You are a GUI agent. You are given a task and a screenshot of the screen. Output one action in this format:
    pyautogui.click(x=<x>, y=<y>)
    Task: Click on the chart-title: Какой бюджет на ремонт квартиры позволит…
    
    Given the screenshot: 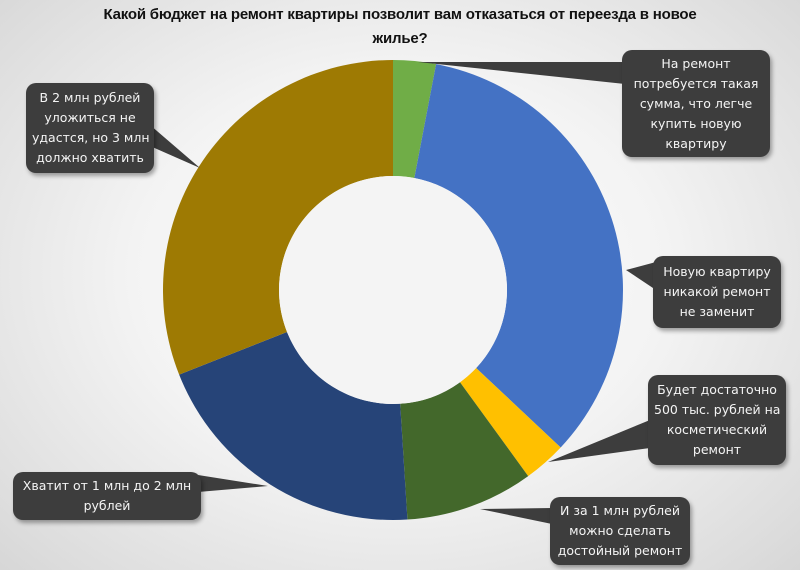 What is the action you would take?
    pyautogui.click(x=400, y=27)
    